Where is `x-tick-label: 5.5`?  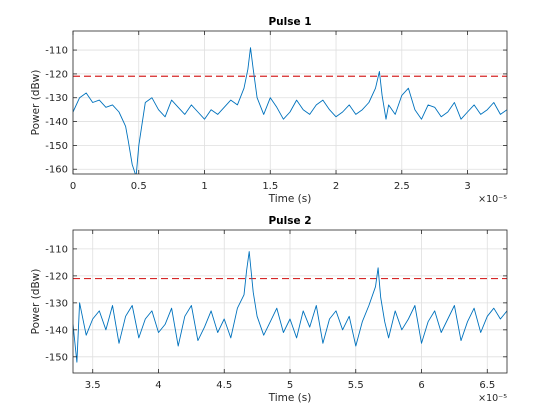 x-tick-label: 5.5 is located at coordinates (356, 385).